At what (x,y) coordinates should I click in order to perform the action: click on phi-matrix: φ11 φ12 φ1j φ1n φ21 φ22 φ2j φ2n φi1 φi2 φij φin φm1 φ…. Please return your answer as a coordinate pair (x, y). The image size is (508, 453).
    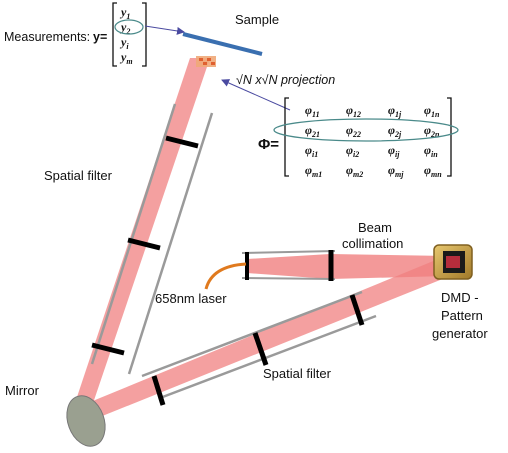
    Looking at the image, I should click on (373, 141).